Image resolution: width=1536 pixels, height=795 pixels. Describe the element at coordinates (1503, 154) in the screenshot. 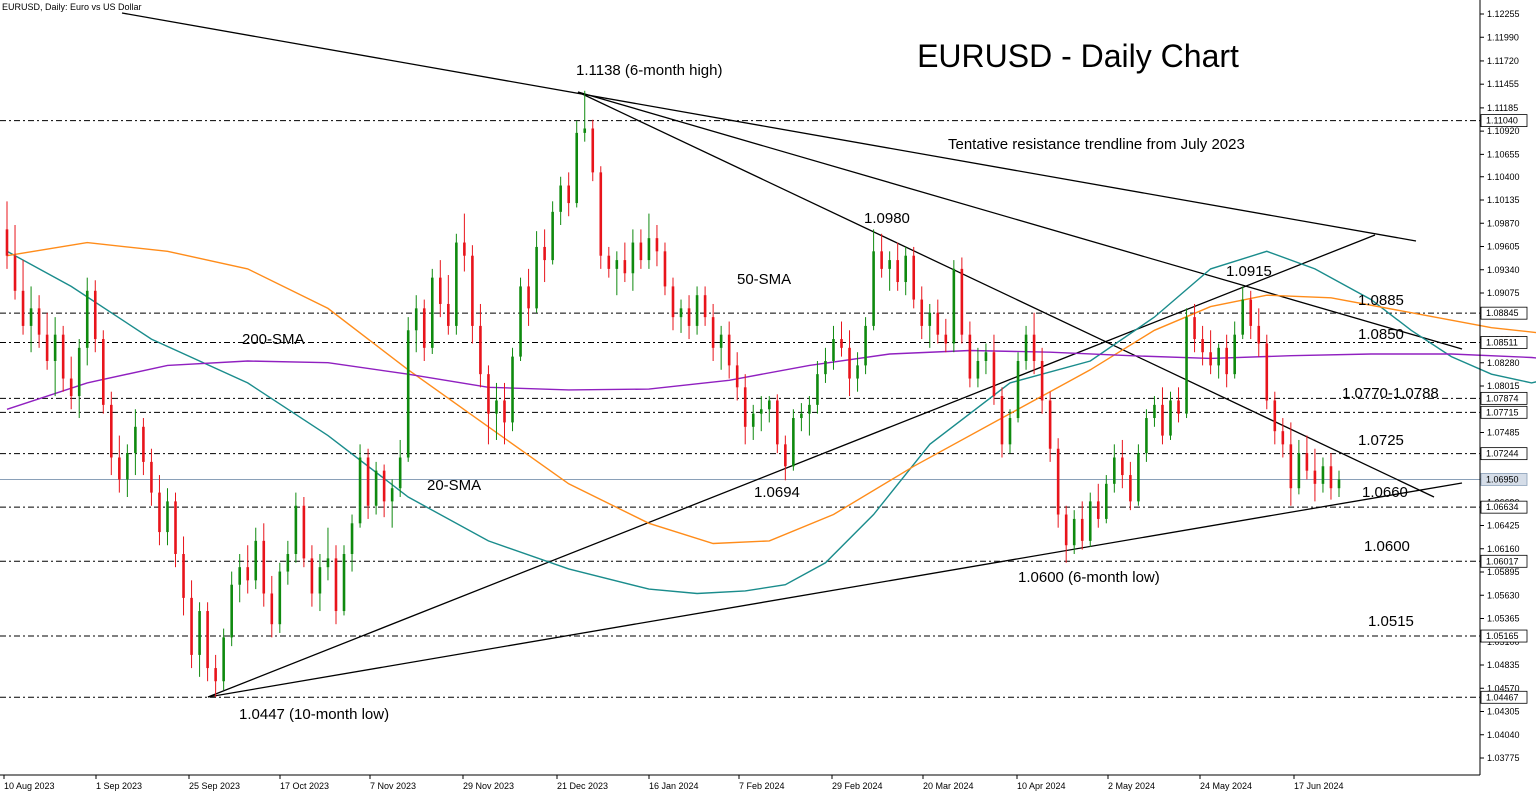

I see `price-tick-label: 1.10655` at that location.